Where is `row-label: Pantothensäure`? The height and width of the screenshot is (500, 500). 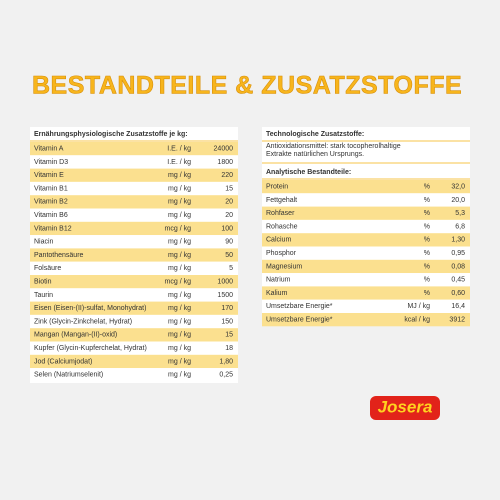 row-label: Pantothensäure is located at coordinates (59, 255).